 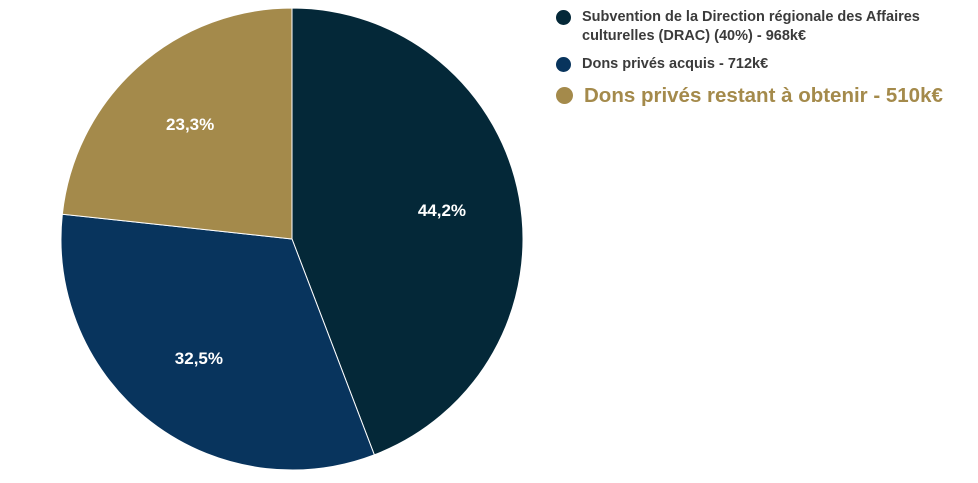 What do you see at coordinates (564, 95) in the screenshot?
I see `legend-dot-dons-restants` at bounding box center [564, 95].